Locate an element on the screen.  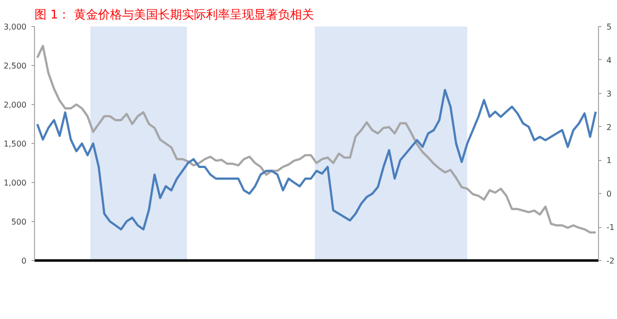
y2-tick-label: 5 is located at coordinates (609, 27).